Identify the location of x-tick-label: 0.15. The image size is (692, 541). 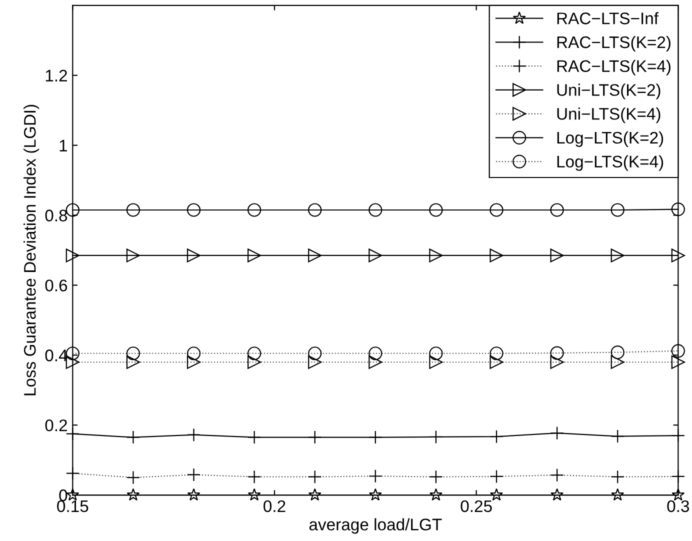
(72, 506).